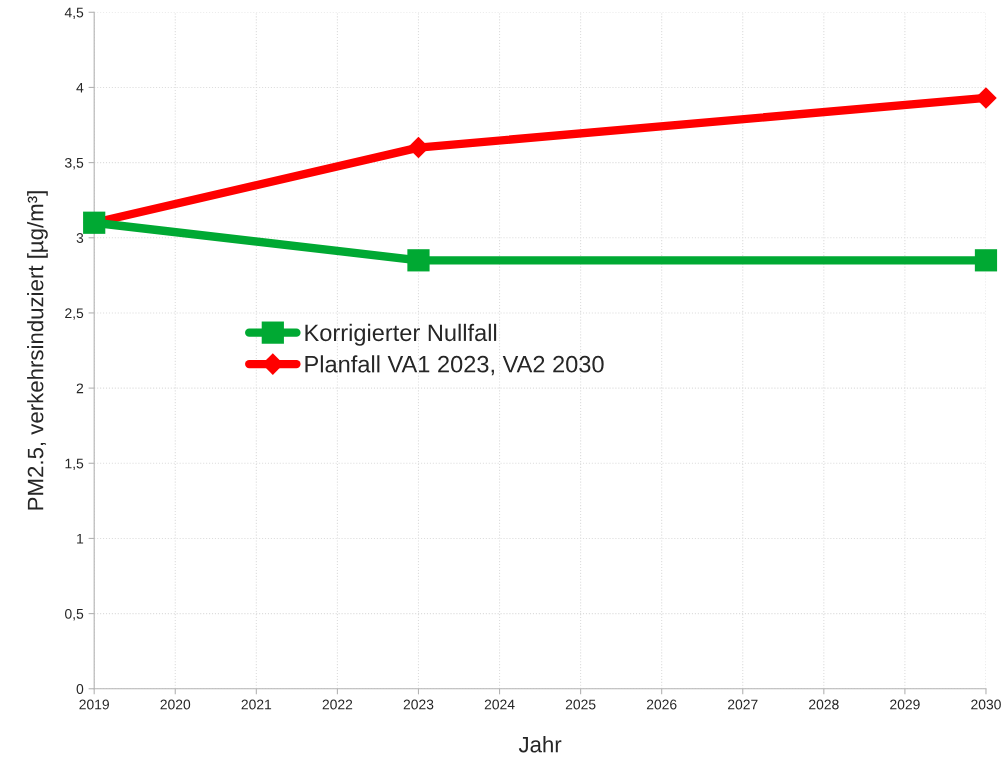  What do you see at coordinates (80, 238) in the screenshot?
I see `y-tick-label: 3` at bounding box center [80, 238].